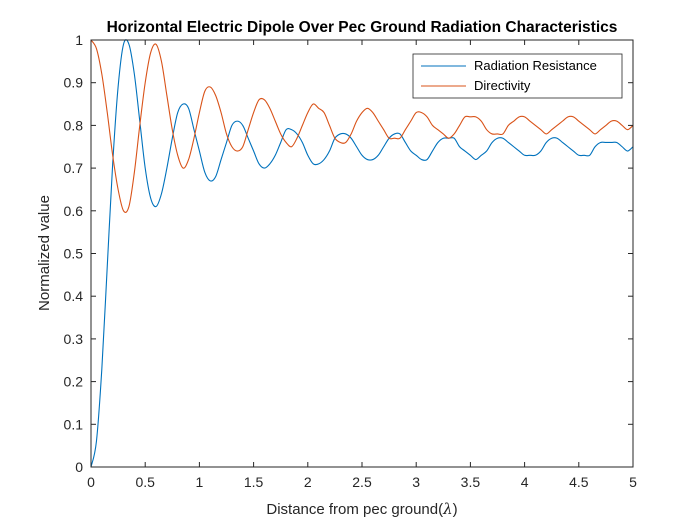  What do you see at coordinates (525, 482) in the screenshot?
I see `x-tick-label: 4` at bounding box center [525, 482].